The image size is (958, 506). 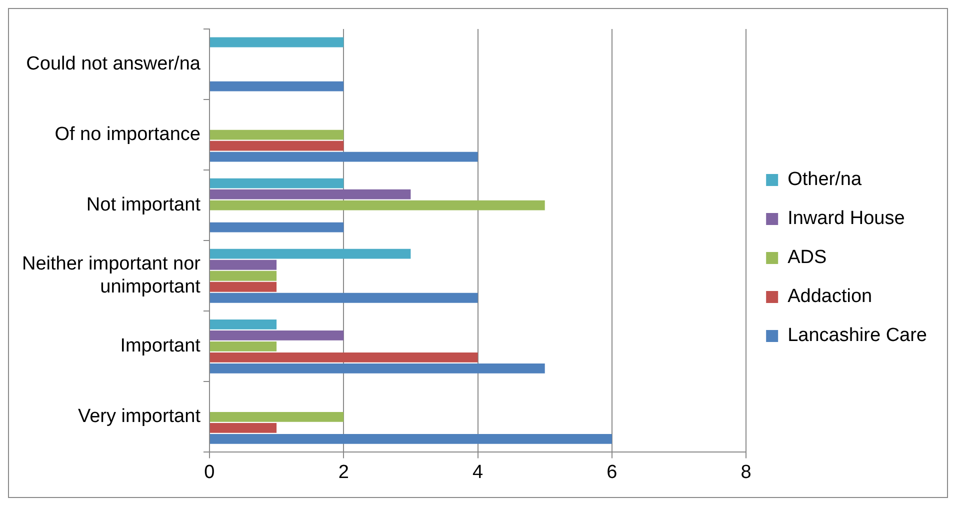 I want to click on legend-label: Other/na, so click(x=825, y=179).